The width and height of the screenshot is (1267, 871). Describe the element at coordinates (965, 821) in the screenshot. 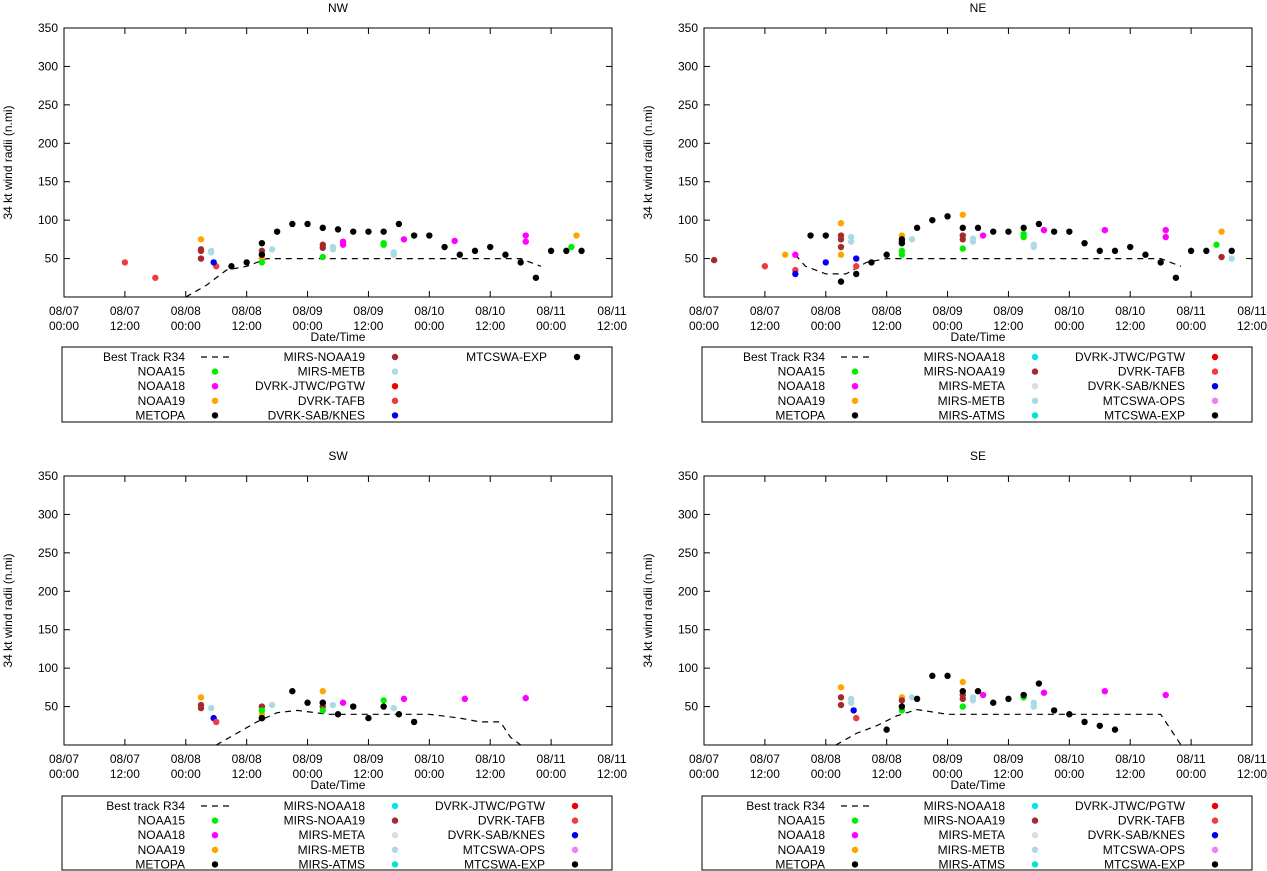

I see `legend-label: MIRS-NOAA19` at that location.